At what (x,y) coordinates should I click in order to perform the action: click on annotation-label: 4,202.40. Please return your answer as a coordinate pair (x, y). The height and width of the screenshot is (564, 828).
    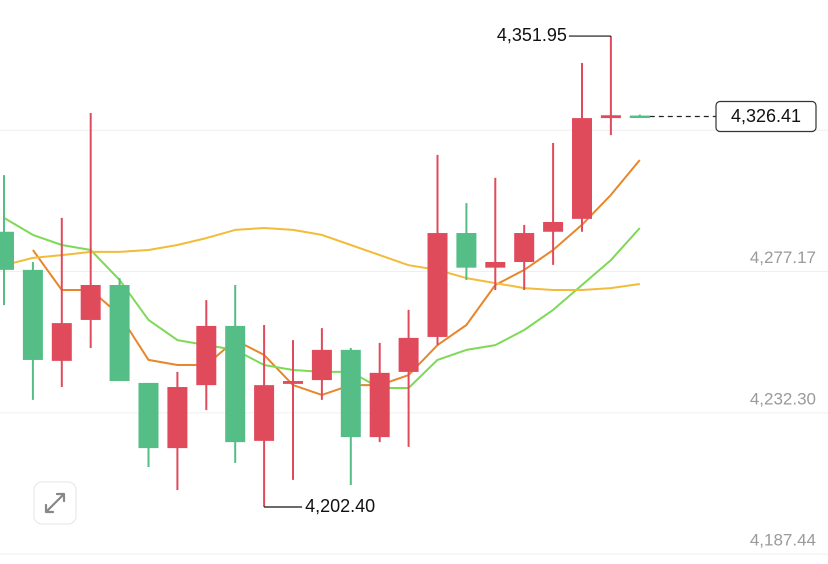
    Looking at the image, I should click on (340, 506).